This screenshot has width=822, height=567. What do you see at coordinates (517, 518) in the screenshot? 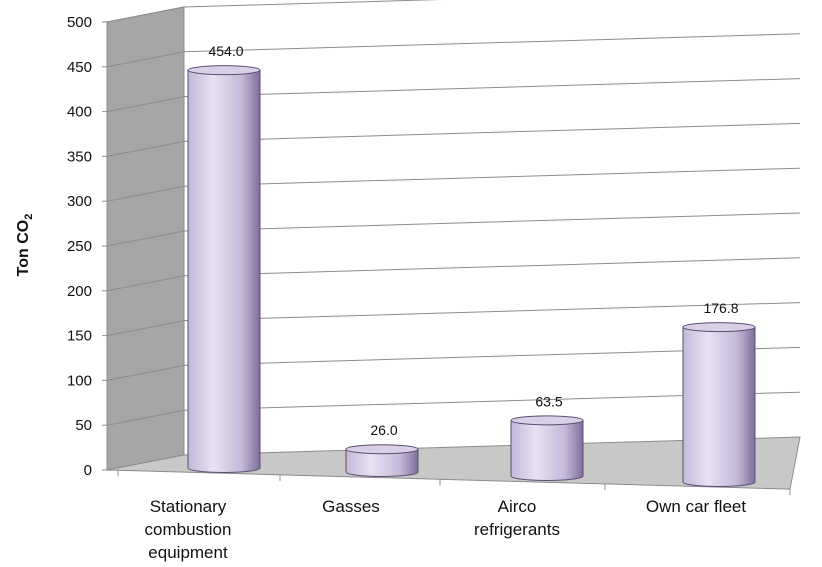
I see `category-label: Airco refrigerants` at bounding box center [517, 518].